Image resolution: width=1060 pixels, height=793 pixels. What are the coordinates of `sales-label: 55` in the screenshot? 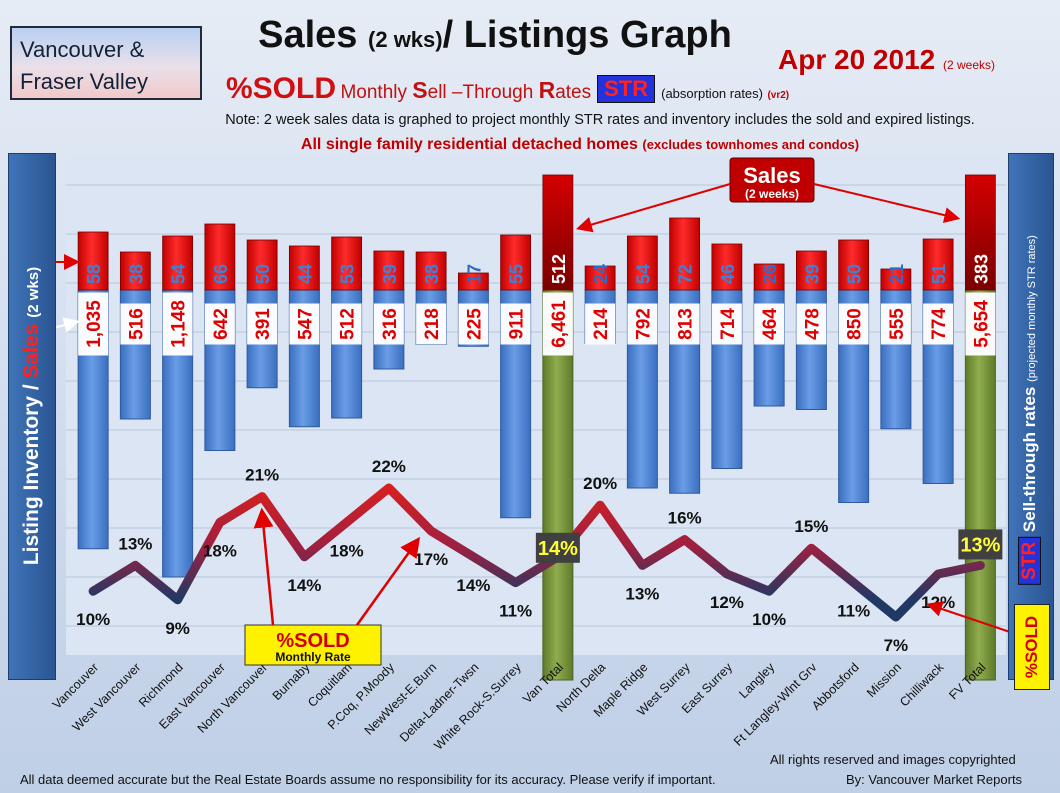 It's located at (517, 274).